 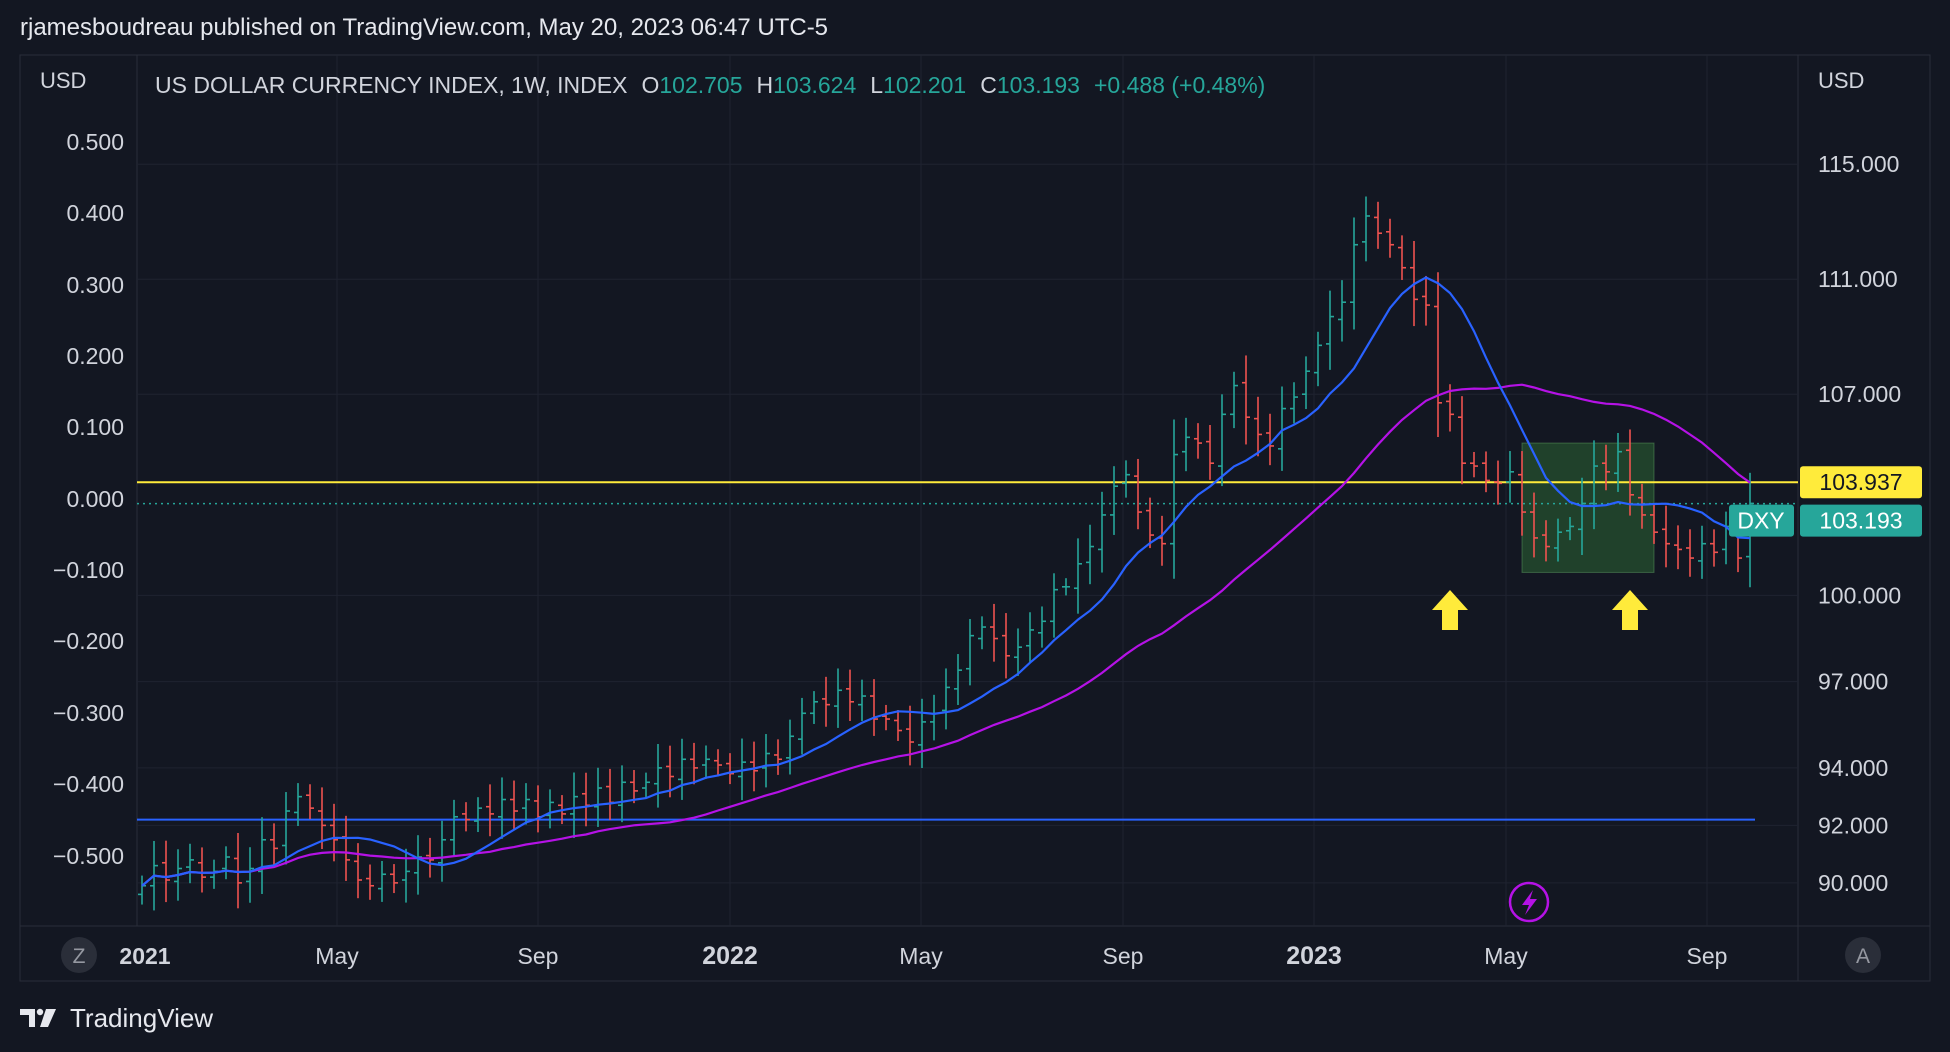 I want to click on left-tick: 0.300, so click(x=95, y=285).